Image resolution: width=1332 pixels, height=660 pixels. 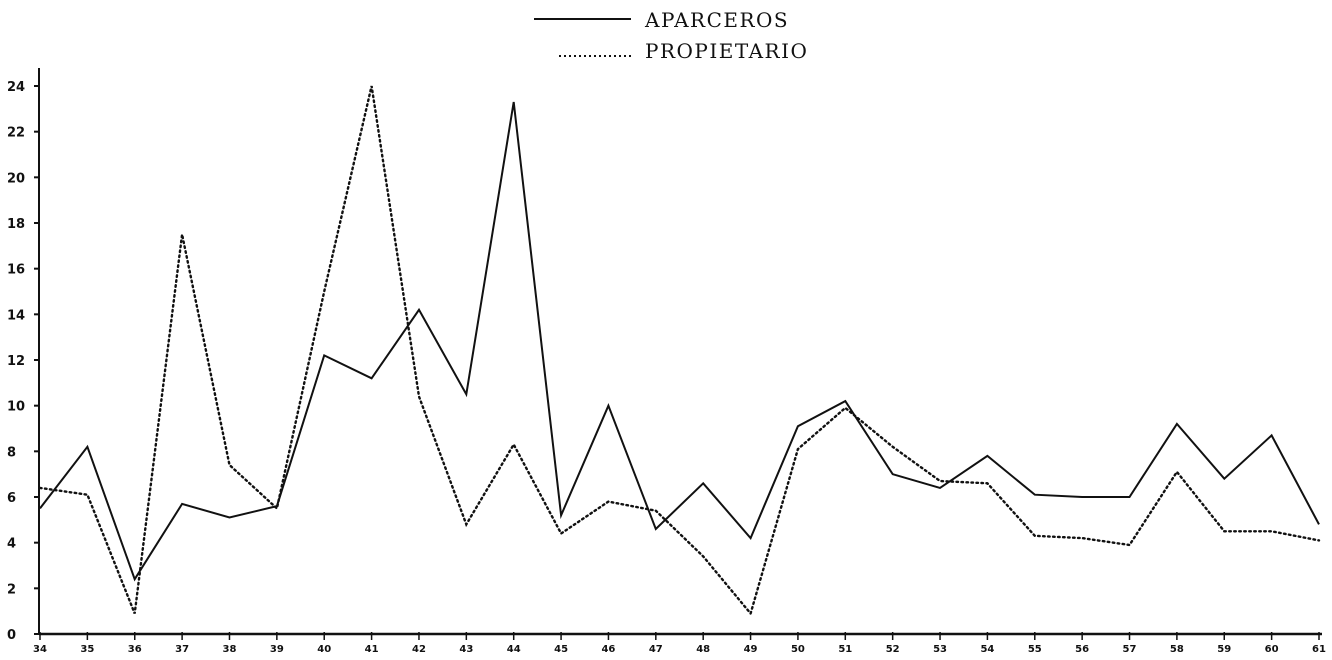 I want to click on y-tick-label: 16, so click(x=16, y=270).